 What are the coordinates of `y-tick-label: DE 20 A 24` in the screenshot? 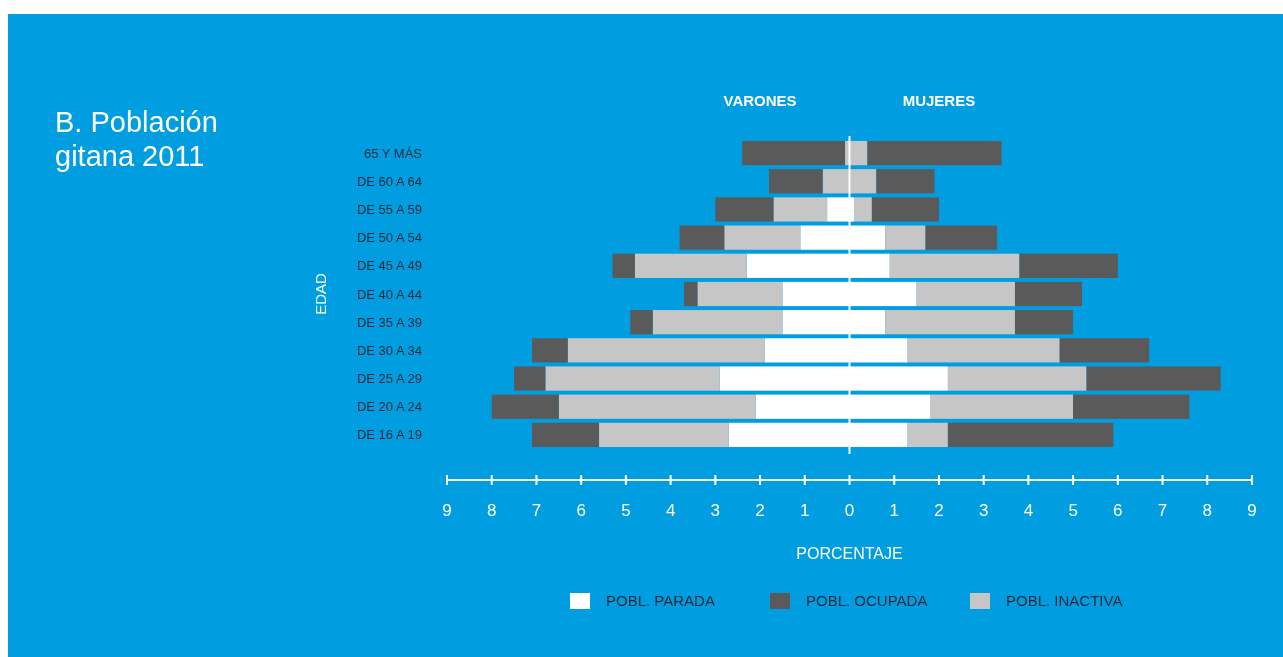 It's located at (389, 407).